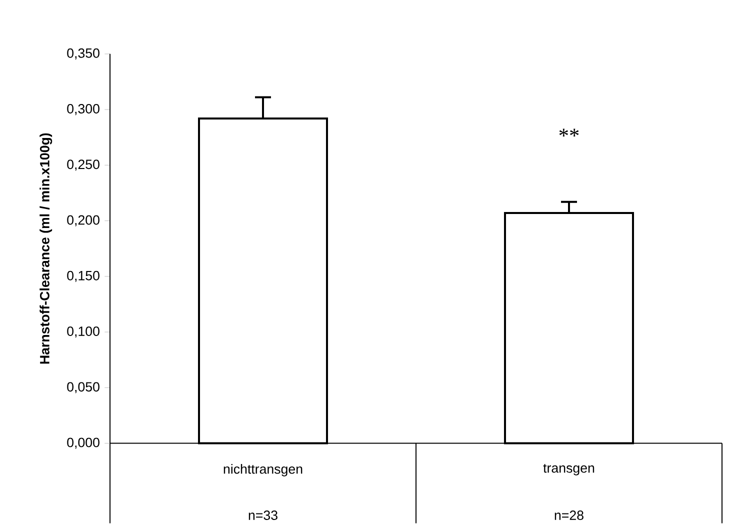  I want to click on y-tick-label: 0,050, so click(83, 387).